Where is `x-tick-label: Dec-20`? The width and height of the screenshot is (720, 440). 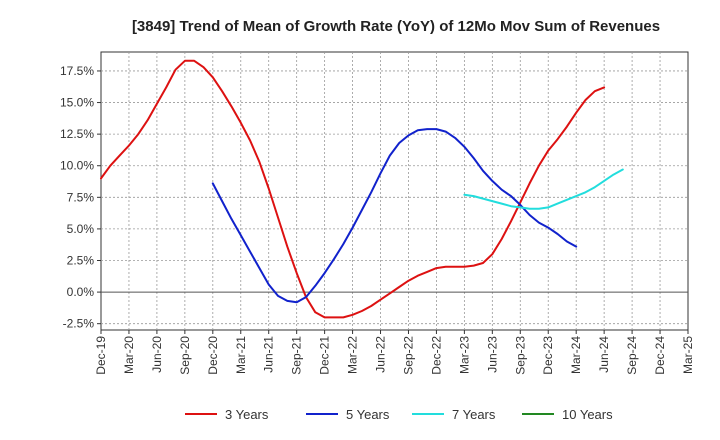 x-tick-label: Dec-20 is located at coordinates (213, 355).